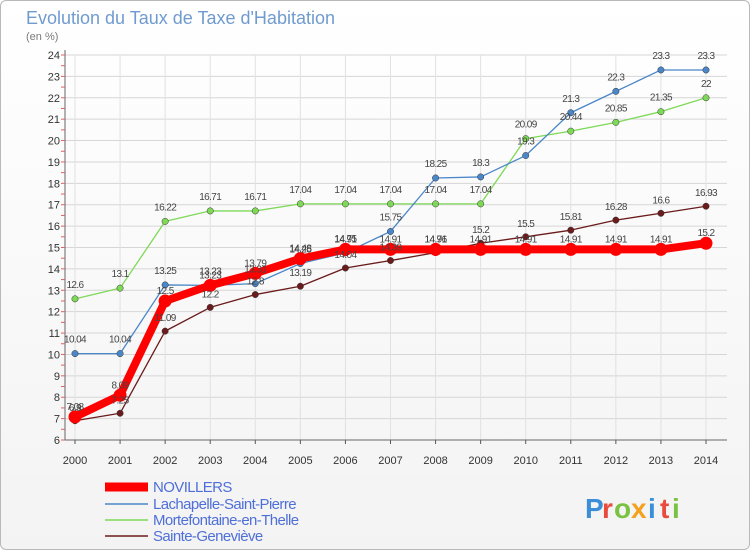 Image resolution: width=750 pixels, height=550 pixels. Describe the element at coordinates (54, 334) in the screenshot. I see `y-tick-label: 11` at that location.